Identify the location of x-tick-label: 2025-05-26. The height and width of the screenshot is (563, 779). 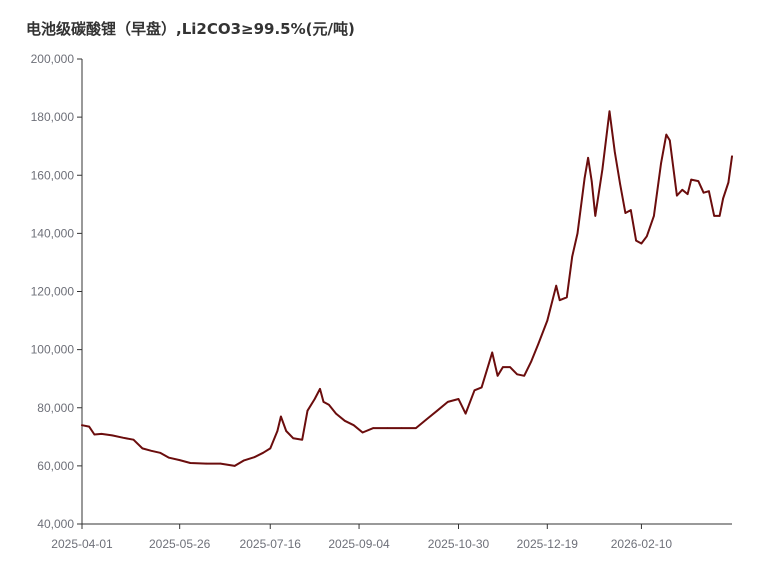
(180, 544).